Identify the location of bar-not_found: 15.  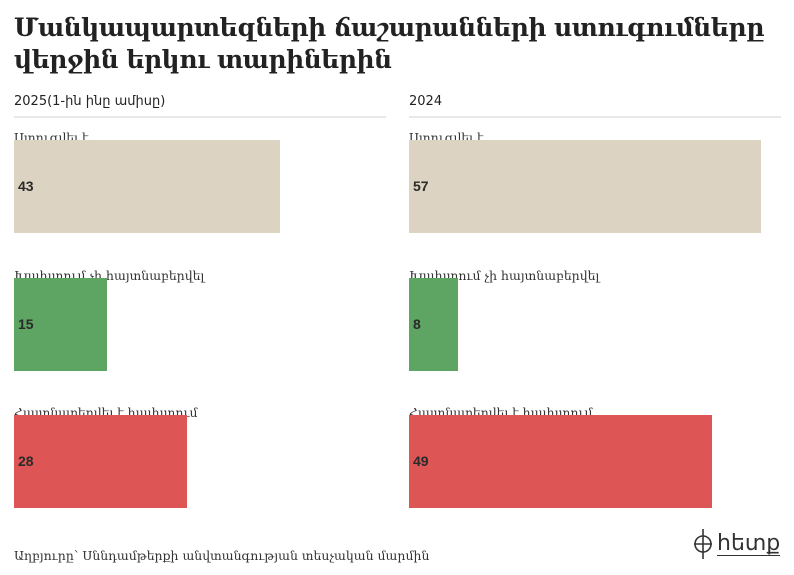
(60, 324).